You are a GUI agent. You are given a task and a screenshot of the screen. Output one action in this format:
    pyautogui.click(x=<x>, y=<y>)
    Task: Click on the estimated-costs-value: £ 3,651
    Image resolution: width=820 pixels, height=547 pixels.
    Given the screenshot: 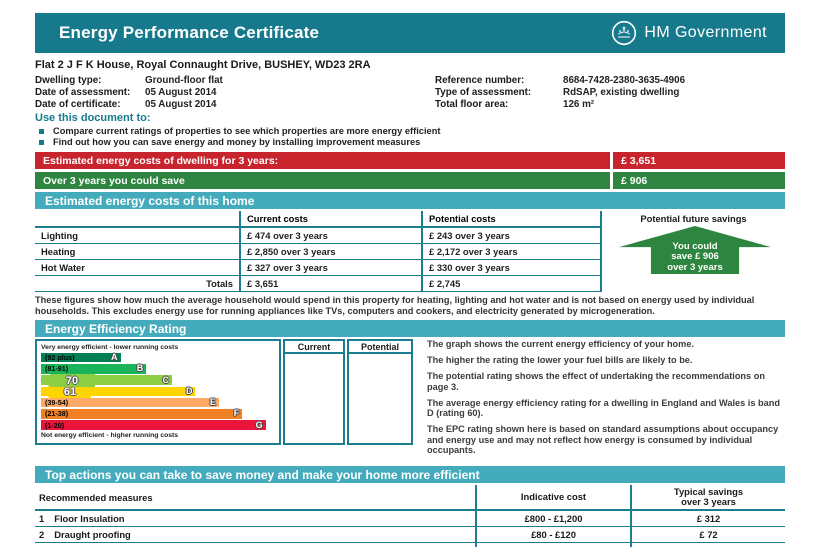 What is the action you would take?
    pyautogui.click(x=699, y=160)
    